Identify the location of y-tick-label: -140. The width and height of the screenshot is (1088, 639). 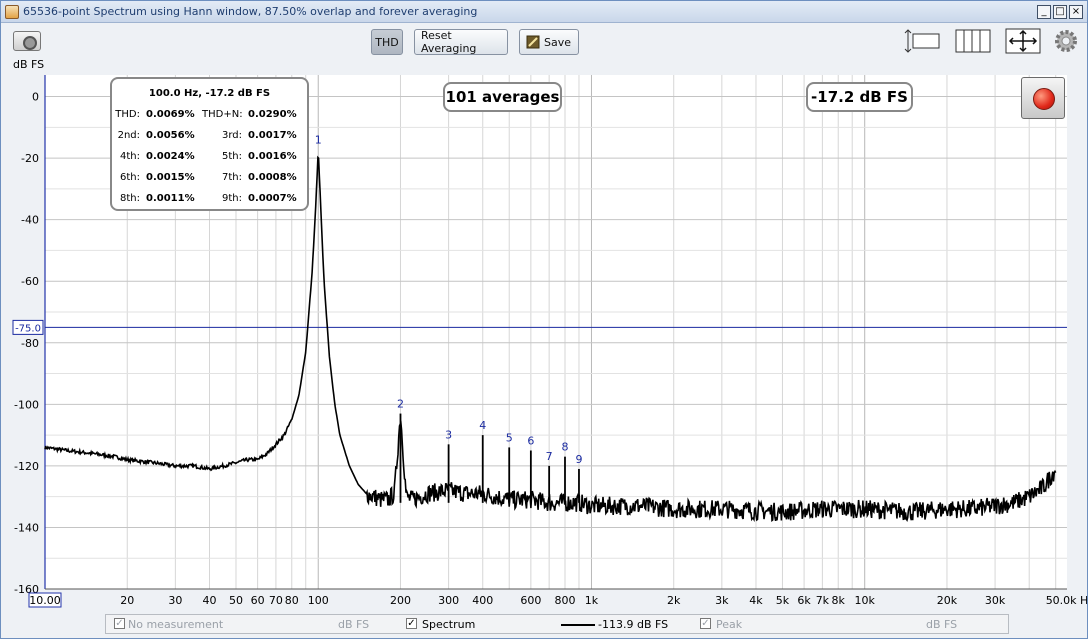
(26, 527).